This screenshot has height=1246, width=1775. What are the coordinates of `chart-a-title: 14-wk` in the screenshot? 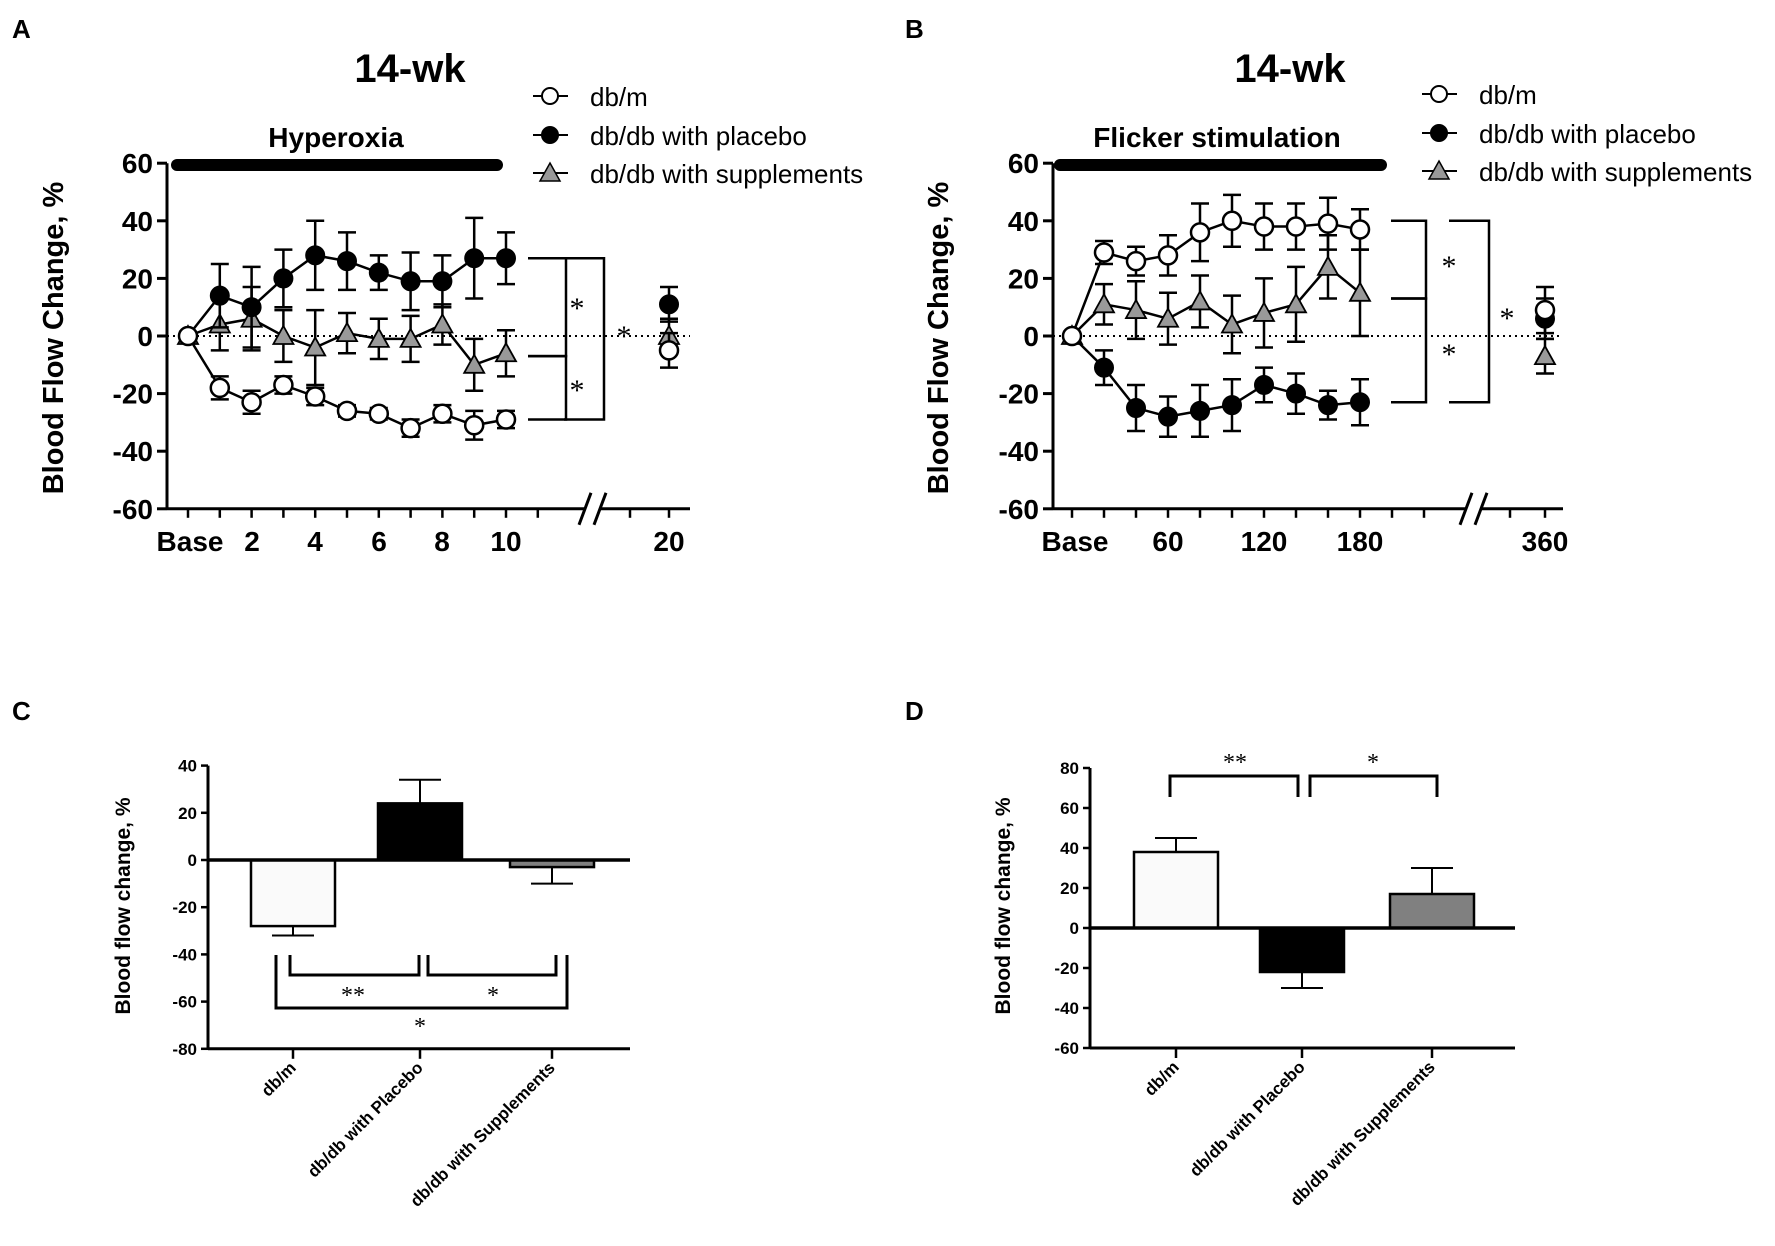 It's located at (410, 69).